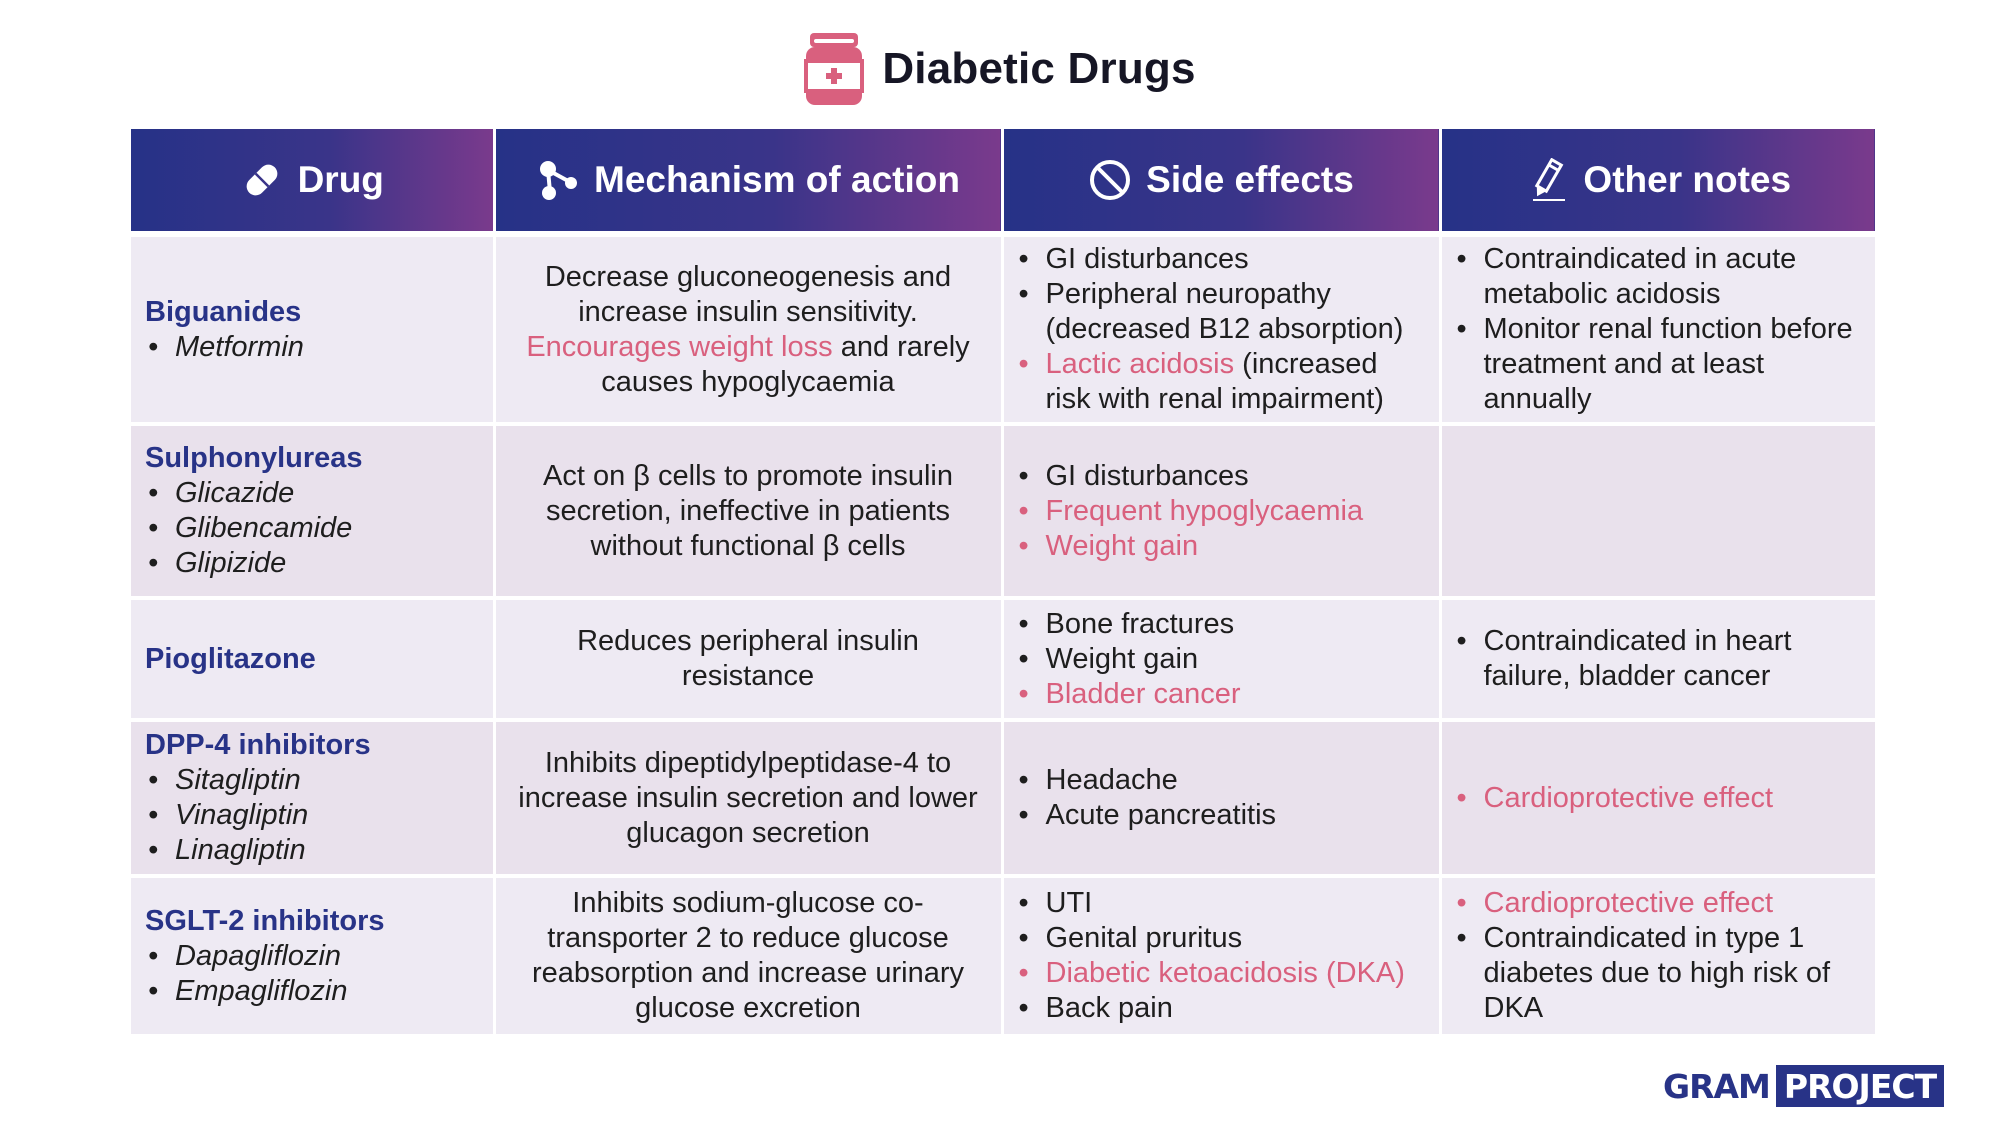  Describe the element at coordinates (1110, 180) in the screenshot. I see `prohibited-icon` at that location.